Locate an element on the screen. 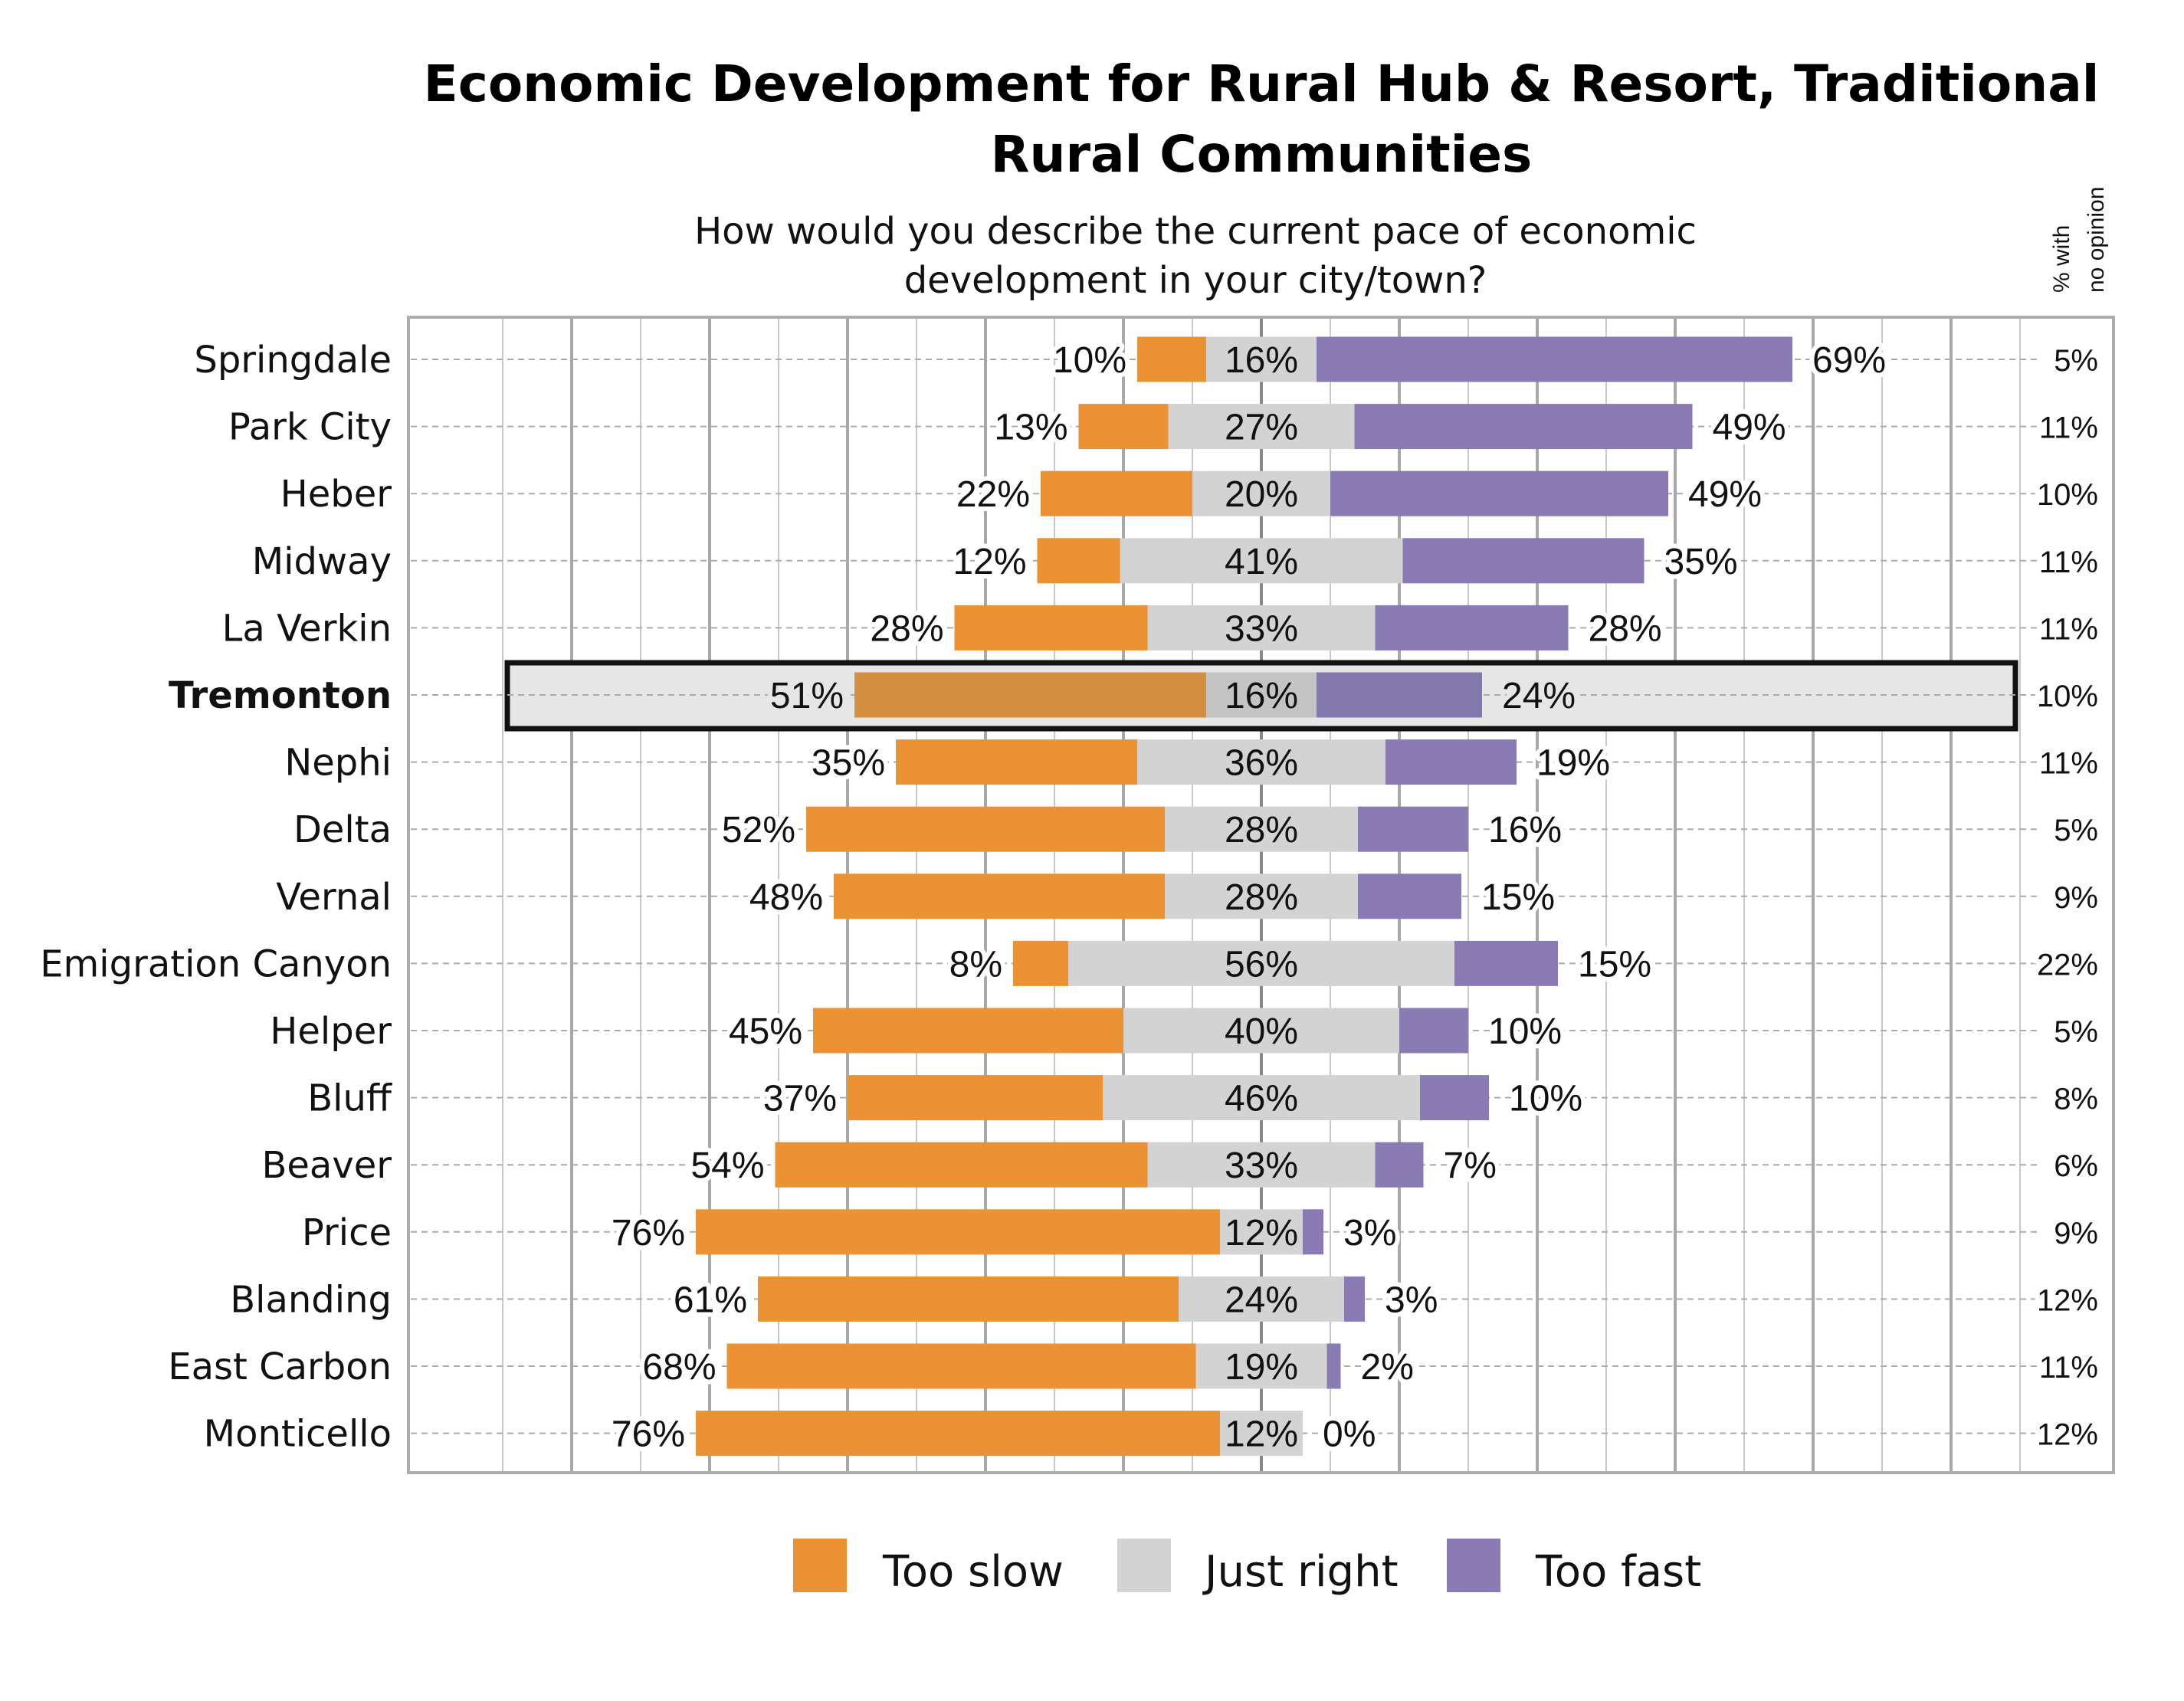 The height and width of the screenshot is (1701, 2184). legend: Too slow Just right Too fast is located at coordinates (1247, 1568).